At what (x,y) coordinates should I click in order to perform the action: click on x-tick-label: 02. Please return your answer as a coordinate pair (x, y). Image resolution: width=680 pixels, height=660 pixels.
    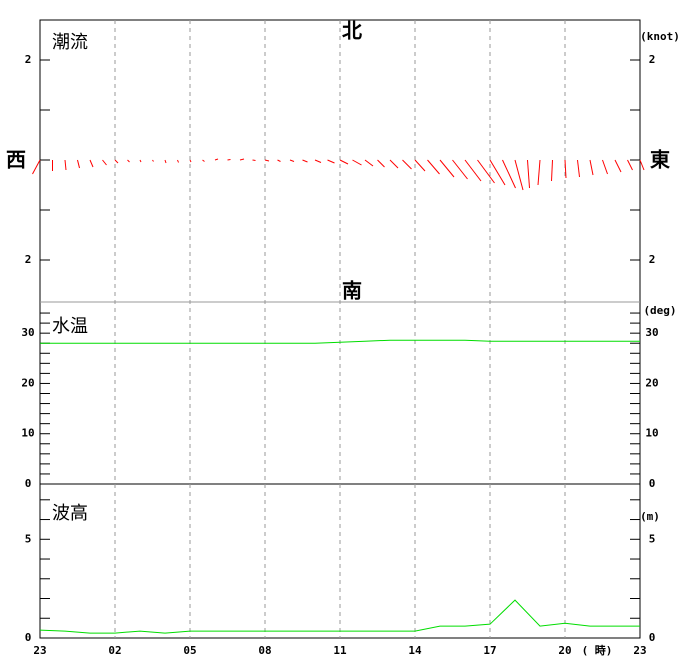
    Looking at the image, I should click on (114, 650).